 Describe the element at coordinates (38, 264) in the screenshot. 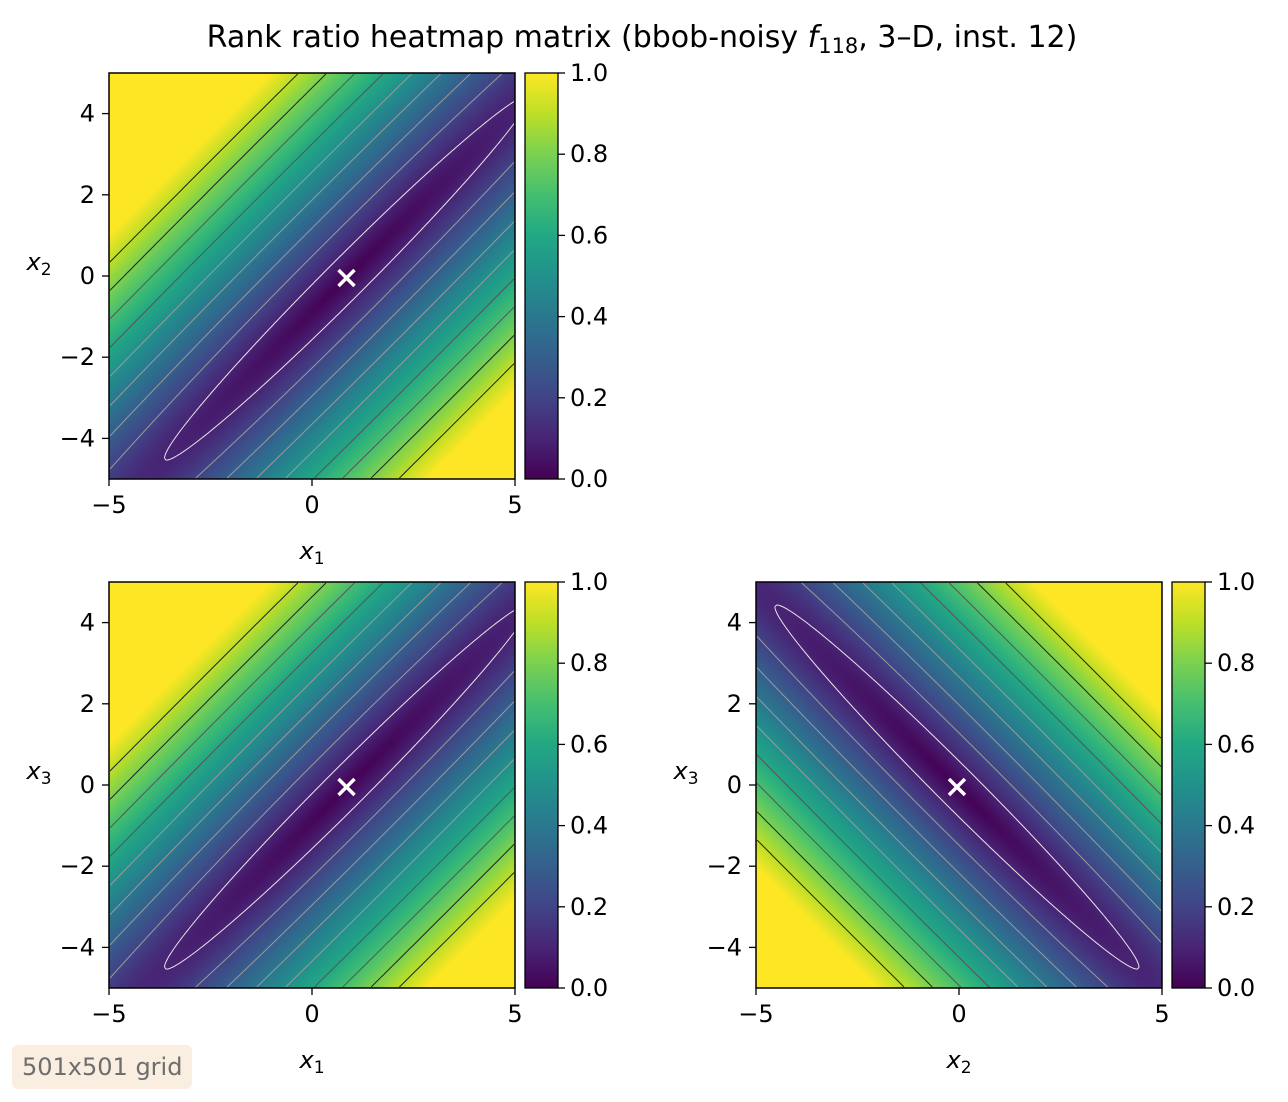

I see `y-axis-label: x2` at that location.